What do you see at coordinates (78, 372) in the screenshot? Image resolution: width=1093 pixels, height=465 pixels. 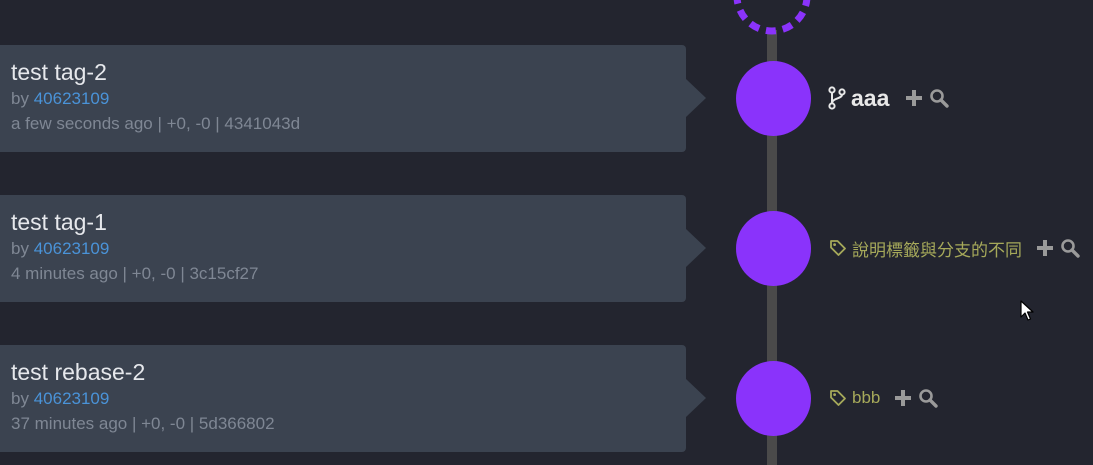 I see `commit-title: test rebase-2` at bounding box center [78, 372].